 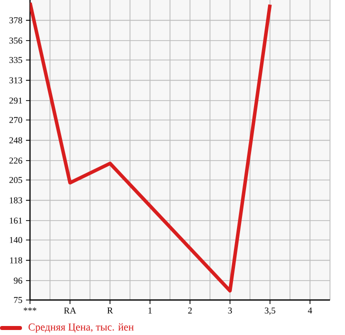 I want to click on legend-label: Средняя Цена, тыс. йен, so click(x=81, y=328).